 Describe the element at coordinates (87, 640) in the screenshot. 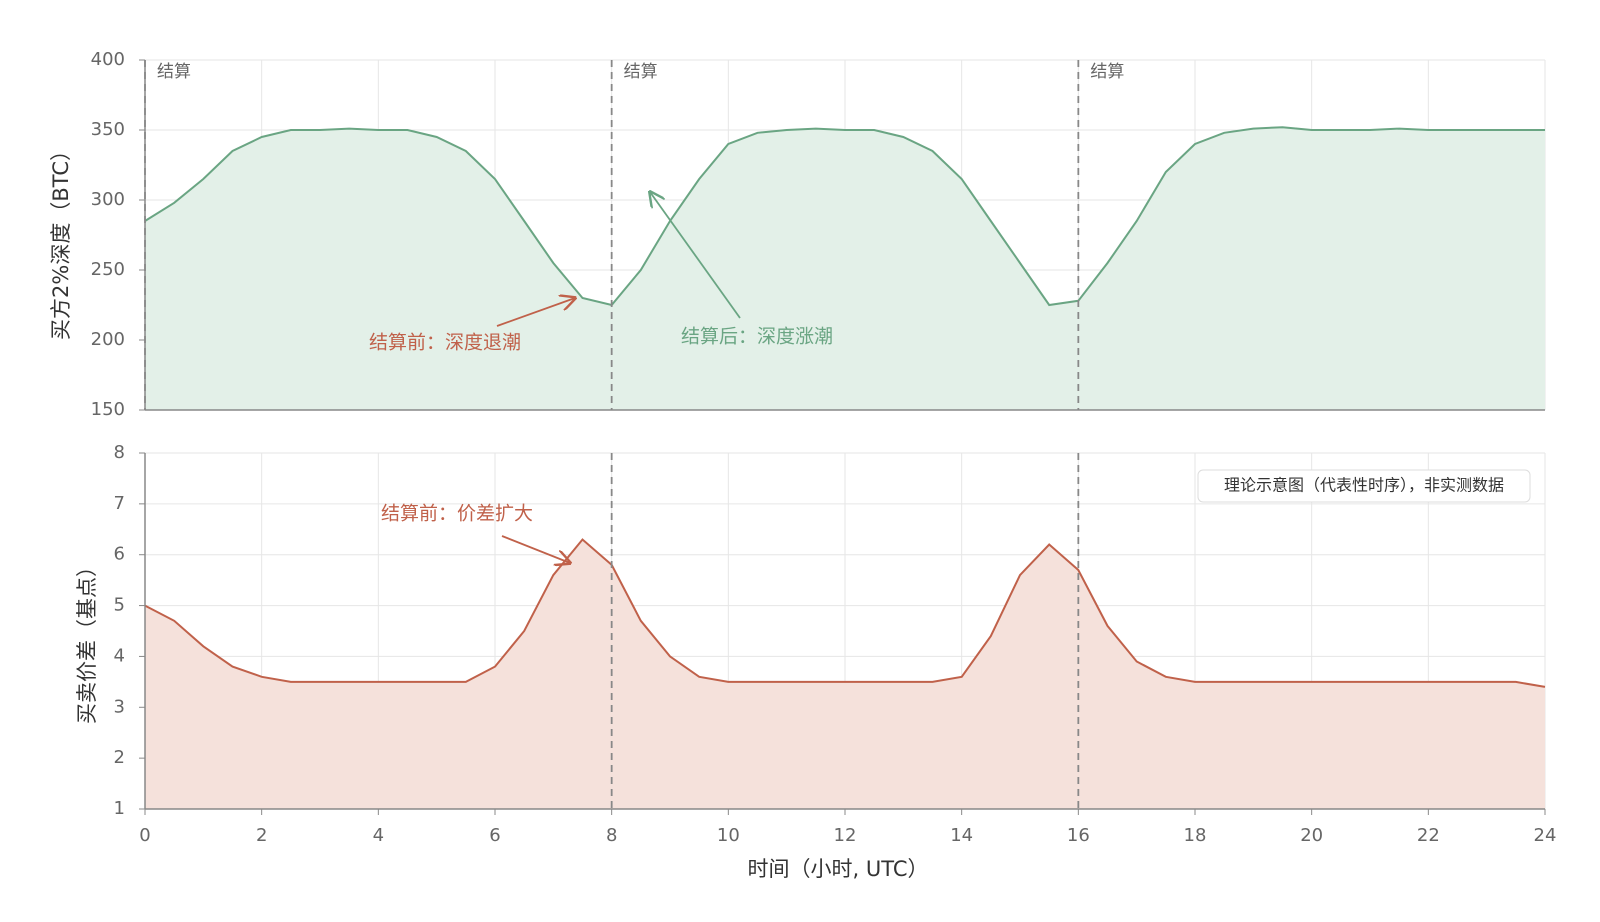

I see `y-axis-label: 买卖价差（基点）` at that location.